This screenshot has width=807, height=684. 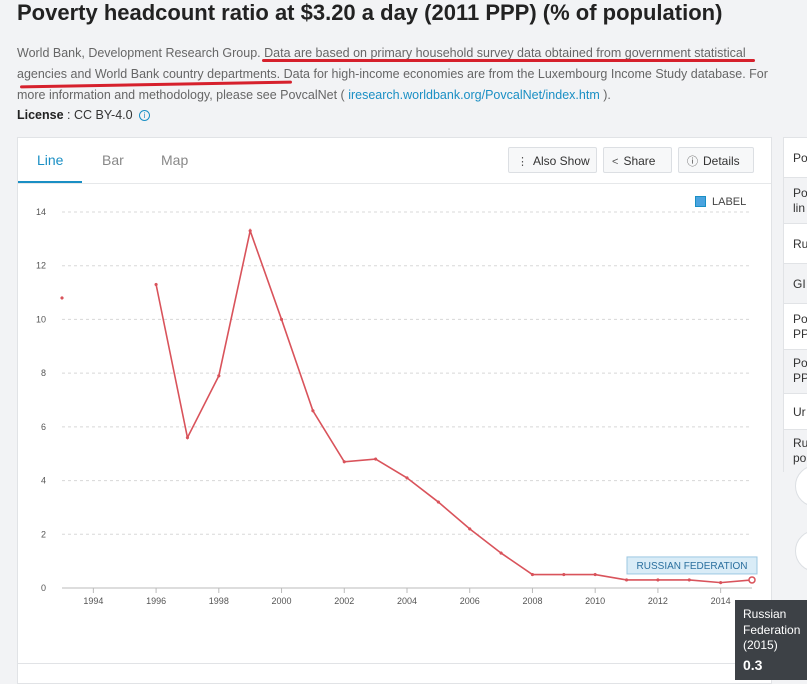 I want to click on x-tick-label: 2004, so click(x=407, y=601).